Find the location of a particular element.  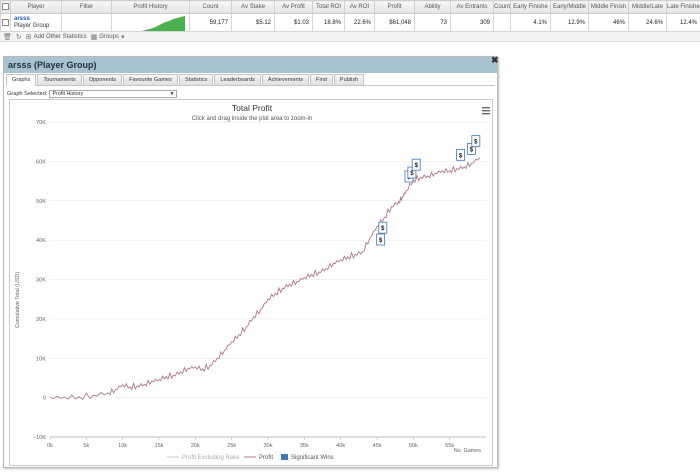

add-statistics-icon: ⊞ is located at coordinates (28, 37).